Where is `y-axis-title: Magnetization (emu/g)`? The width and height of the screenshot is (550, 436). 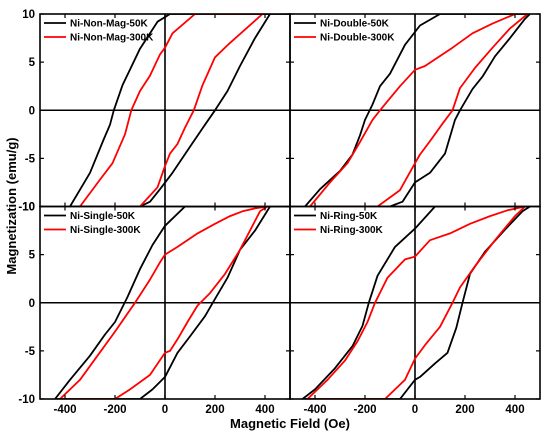 y-axis-title: Magnetization (emu/g) is located at coordinates (11, 205).